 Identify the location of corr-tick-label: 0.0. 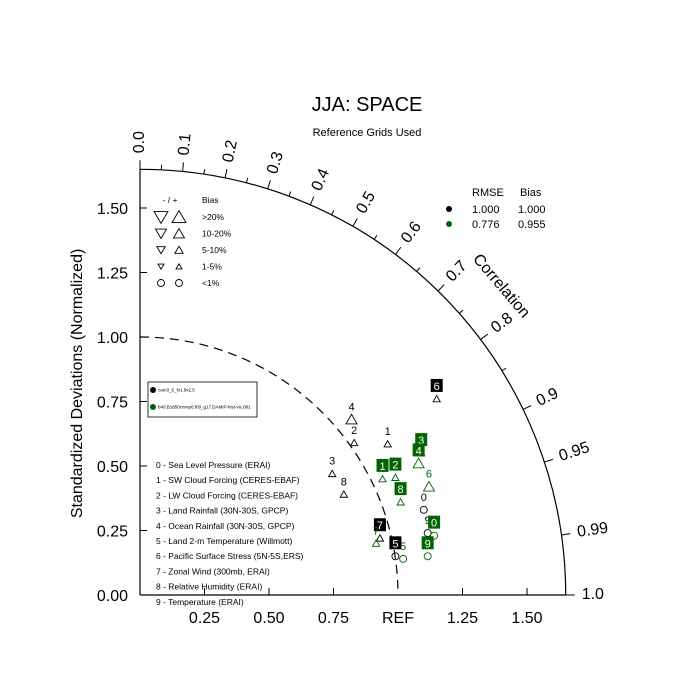
(139, 142).